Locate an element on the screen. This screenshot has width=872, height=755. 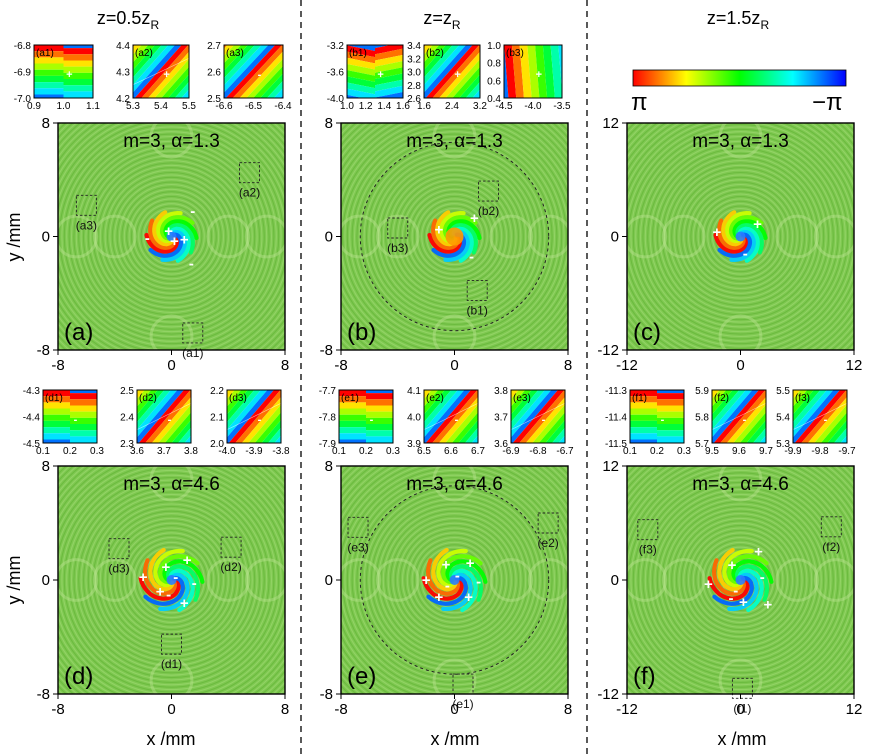
inset-label: (f2) is located at coordinates (721, 398).